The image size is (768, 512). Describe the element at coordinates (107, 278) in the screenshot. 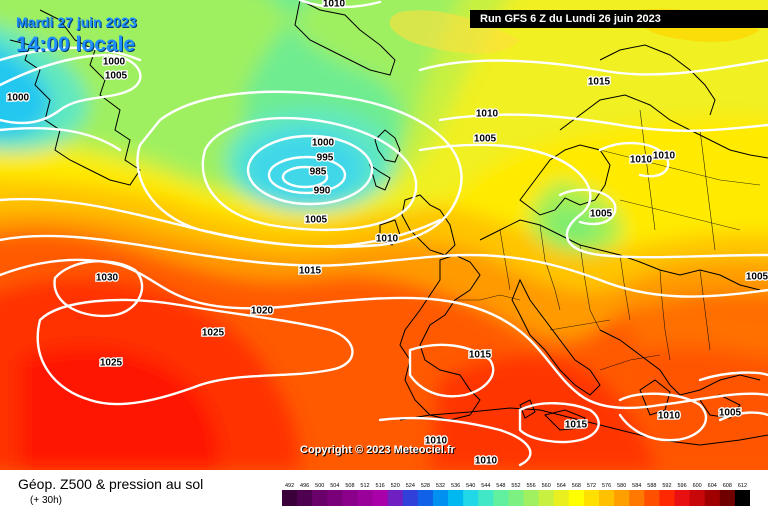

I see `isobar-label: 1030` at that location.